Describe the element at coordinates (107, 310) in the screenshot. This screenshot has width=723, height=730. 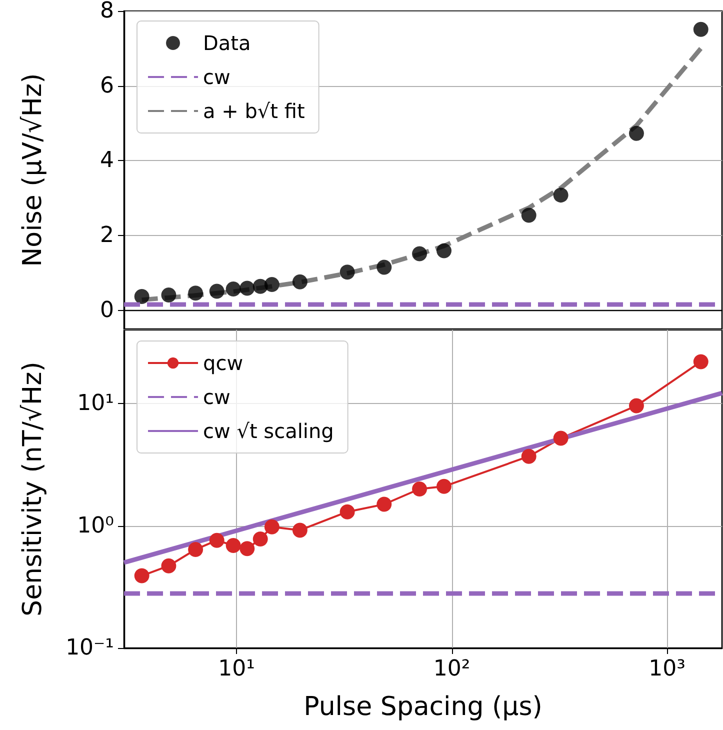
I see `y-tick-label: 0` at that location.